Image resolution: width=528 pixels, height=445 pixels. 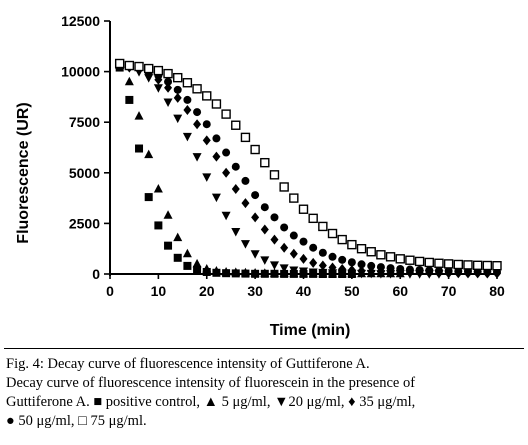 What do you see at coordinates (96, 274) in the screenshot?
I see `y-tick-label: 0` at bounding box center [96, 274].